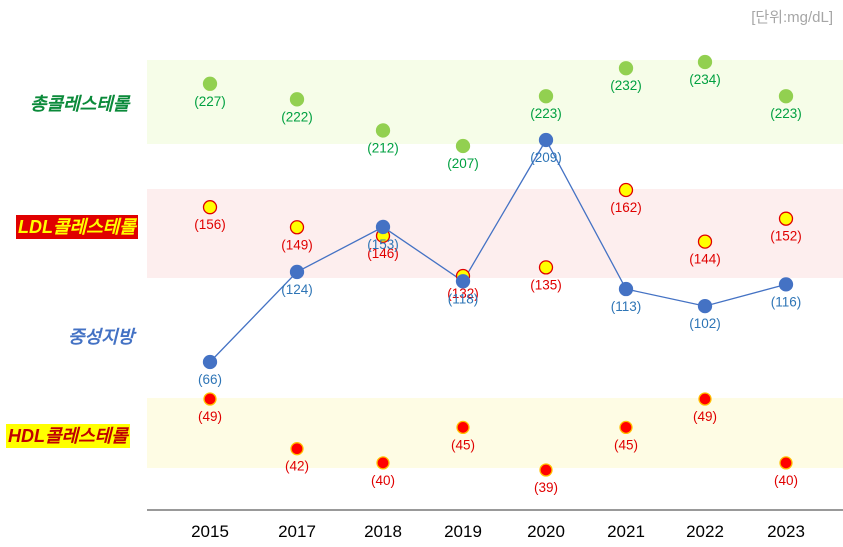 This screenshot has height=547, width=843. Describe the element at coordinates (101, 337) in the screenshot. I see `label-triglycerides: 중성지방` at that location.